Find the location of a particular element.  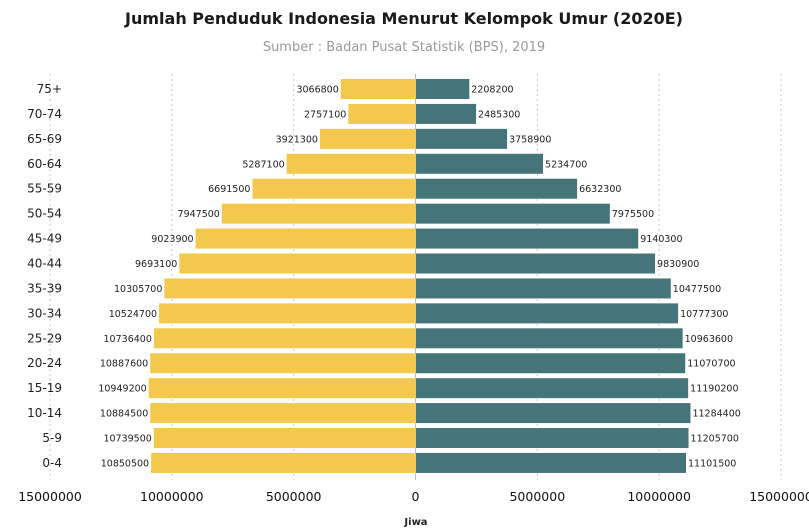

category-label: 15-19 is located at coordinates (44, 388).